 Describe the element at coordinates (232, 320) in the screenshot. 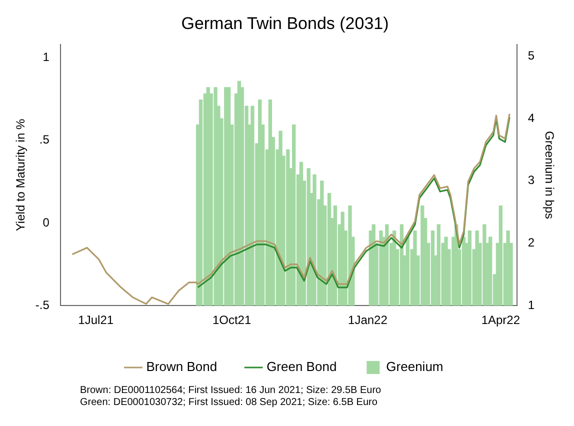

I see `x-tick-label: 1Oct21` at that location.